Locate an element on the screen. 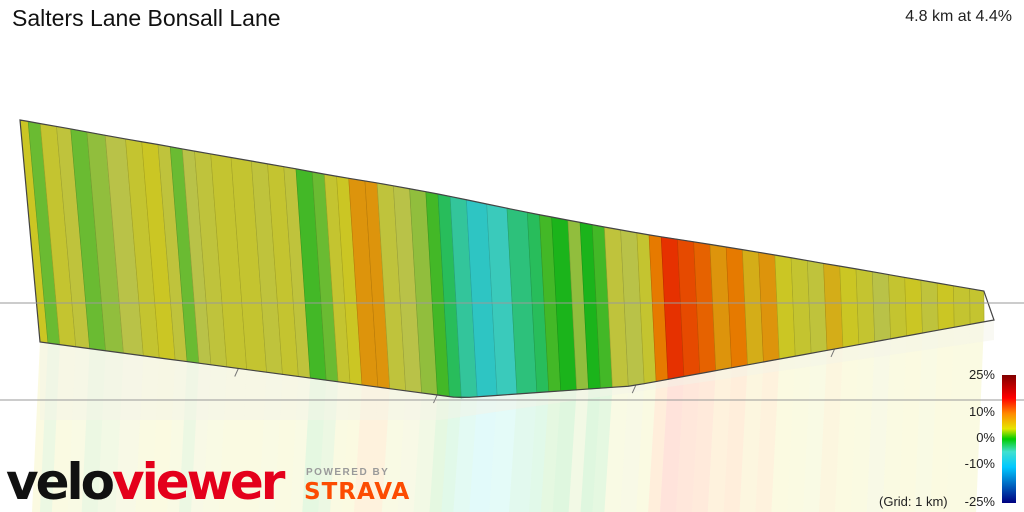  legend-label-minus-10: -10% is located at coordinates (979, 463).